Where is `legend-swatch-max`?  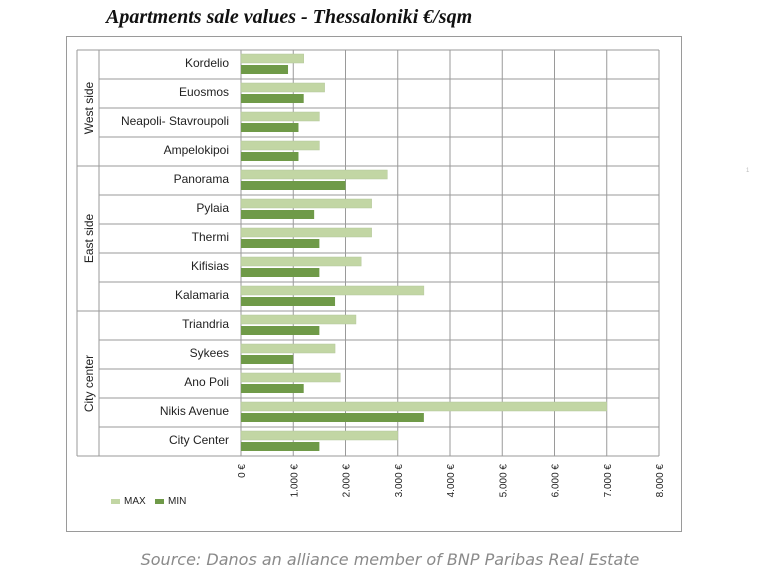 legend-swatch-max is located at coordinates (115, 501).